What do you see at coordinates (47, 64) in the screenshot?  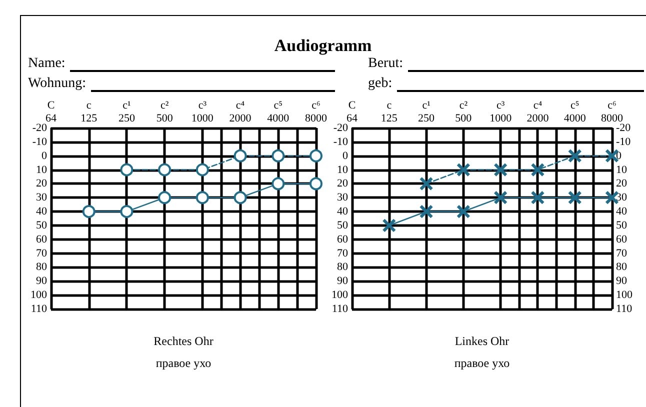 I see `text: Name:` at bounding box center [47, 64].